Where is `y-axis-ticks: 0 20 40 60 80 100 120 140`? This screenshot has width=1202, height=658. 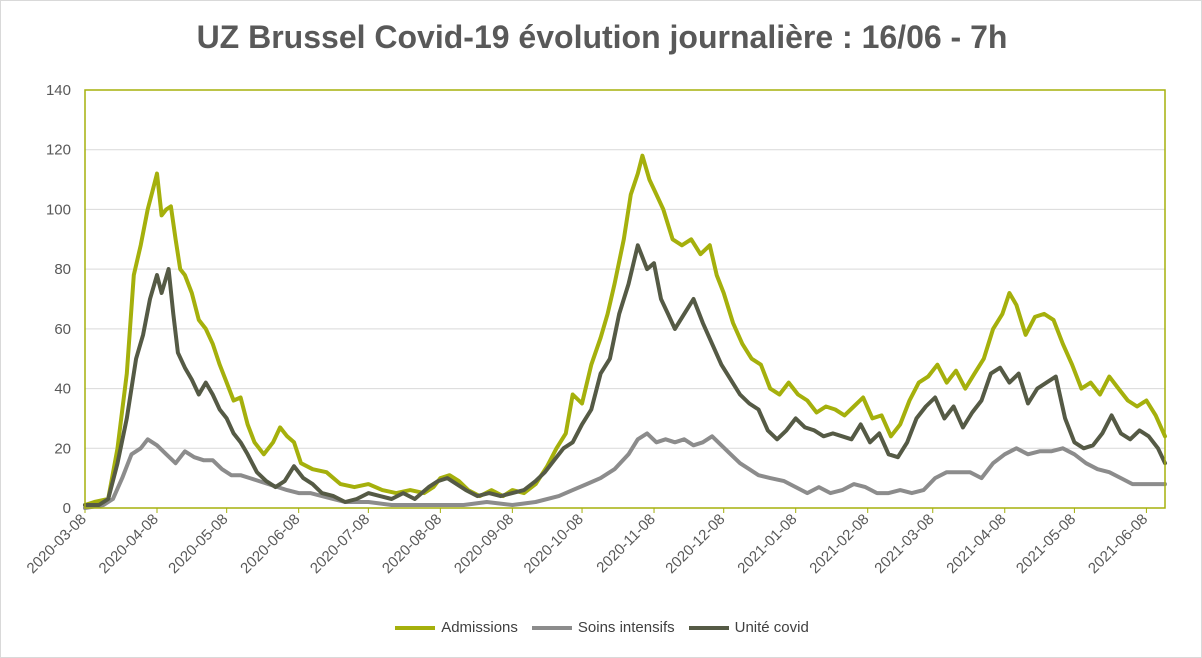 y-axis-ticks: 0 20 40 60 80 100 120 140 is located at coordinates (58, 299).